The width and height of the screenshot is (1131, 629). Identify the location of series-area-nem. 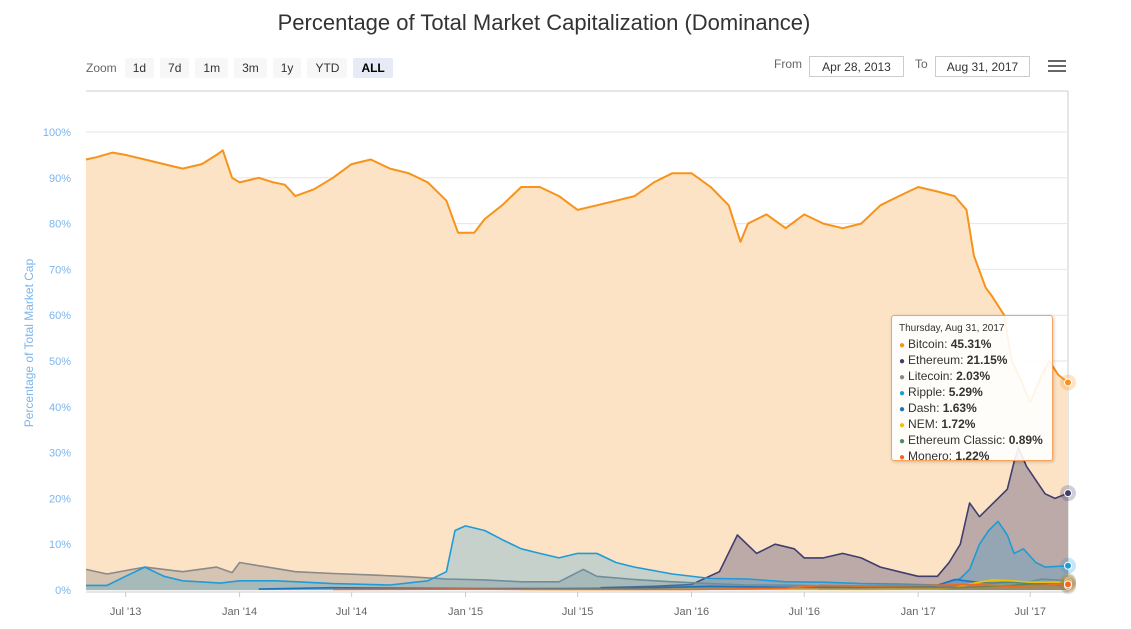
(794, 584).